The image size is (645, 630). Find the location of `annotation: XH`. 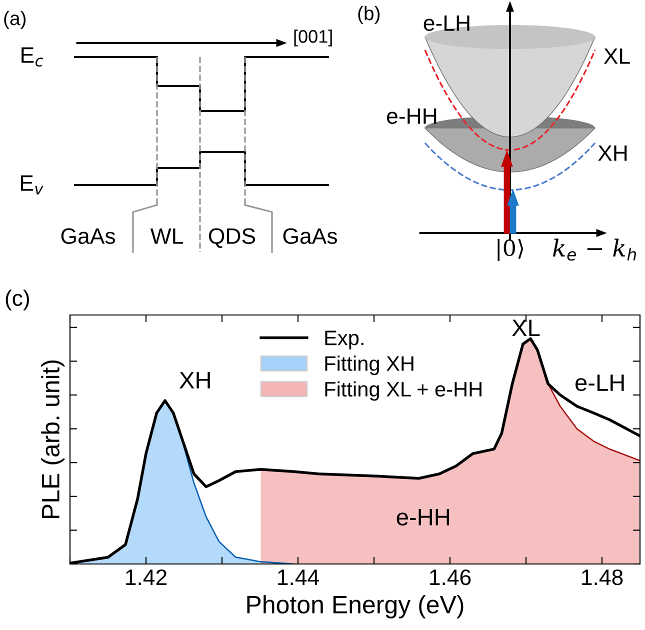

annotation: XH is located at coordinates (195, 380).